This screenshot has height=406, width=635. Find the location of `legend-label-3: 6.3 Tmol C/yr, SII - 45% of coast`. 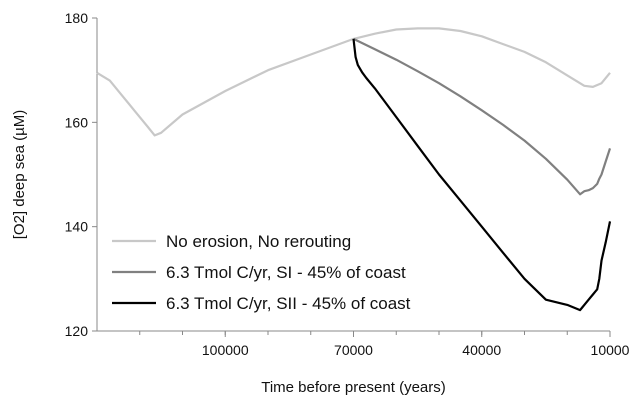

legend-label-3: 6.3 Tmol C/yr, SII - 45% of coast is located at coordinates (288, 303).